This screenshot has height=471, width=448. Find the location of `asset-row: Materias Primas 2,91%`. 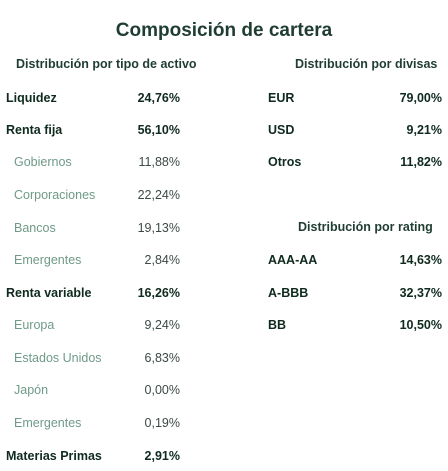

asset-row: Materias Primas 2,91% is located at coordinates (93, 456).